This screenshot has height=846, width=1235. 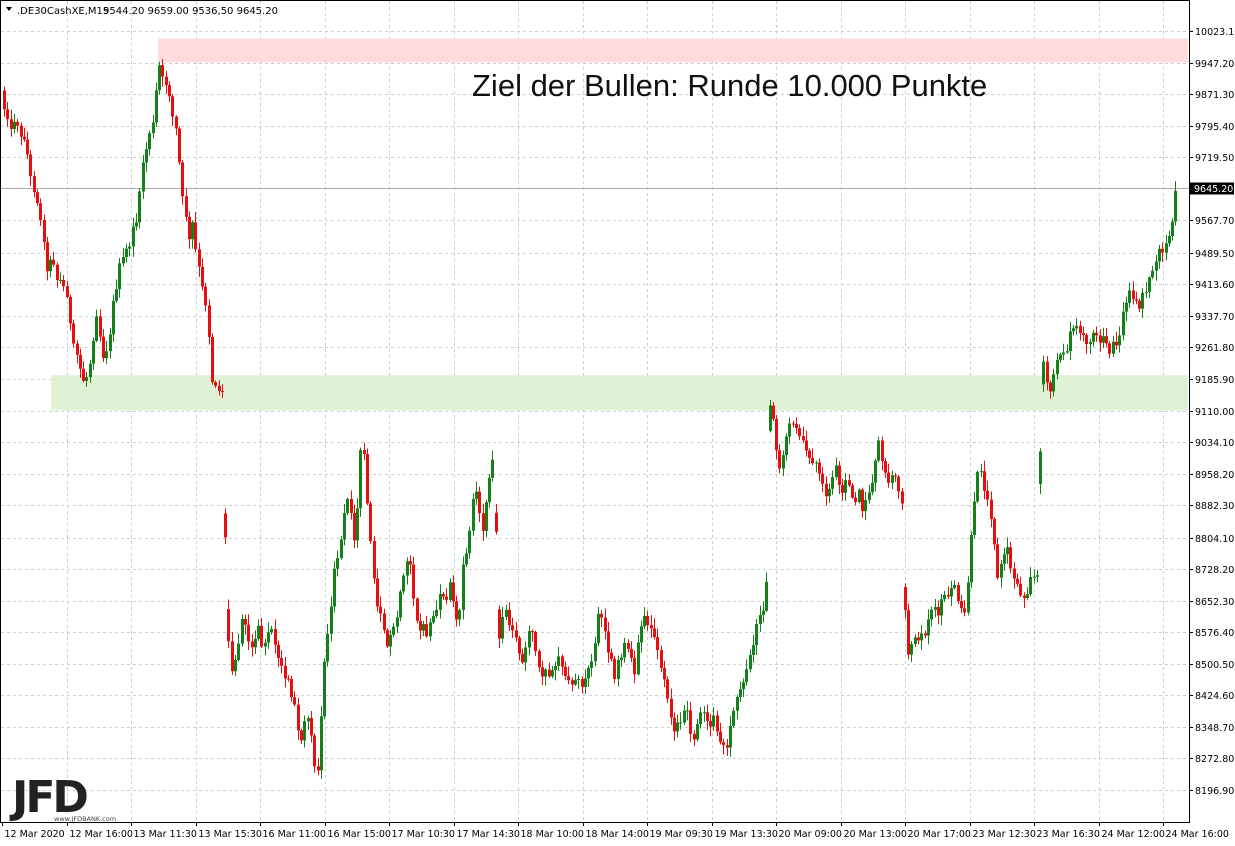 What do you see at coordinates (190, 11) in the screenshot?
I see `ohlc-label: 9544.20 9659.00 9536,50 9645.20` at bounding box center [190, 11].